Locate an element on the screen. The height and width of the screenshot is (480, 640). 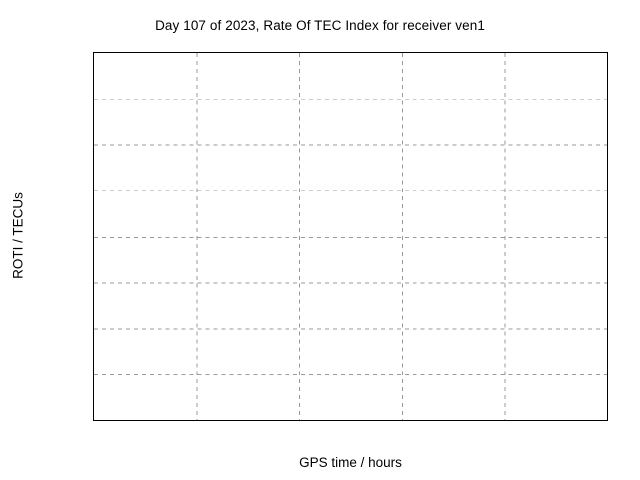
y-axis-label: ROTI / TECUs is located at coordinates (18, 235).